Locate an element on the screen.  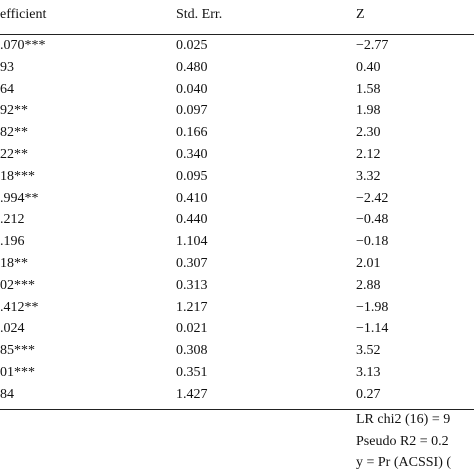
table-cell: 0.166 is located at coordinates (192, 133).